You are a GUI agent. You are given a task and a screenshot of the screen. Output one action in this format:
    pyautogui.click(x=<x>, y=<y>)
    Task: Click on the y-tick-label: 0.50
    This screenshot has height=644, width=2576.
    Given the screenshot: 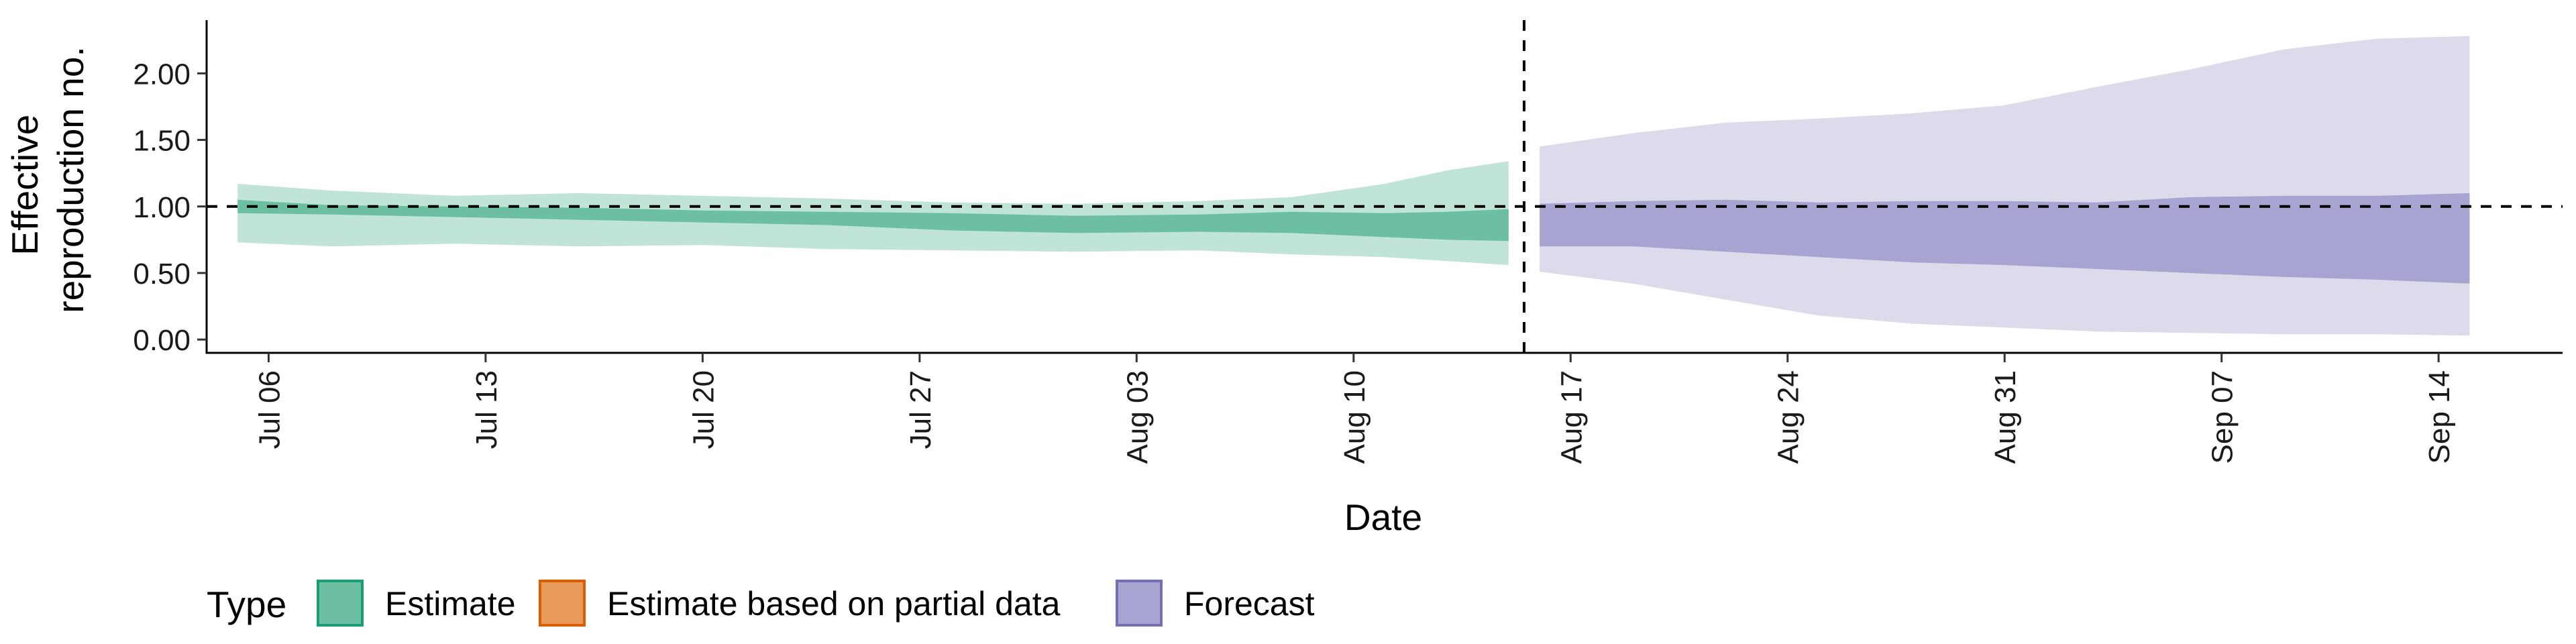 What is the action you would take?
    pyautogui.click(x=162, y=274)
    